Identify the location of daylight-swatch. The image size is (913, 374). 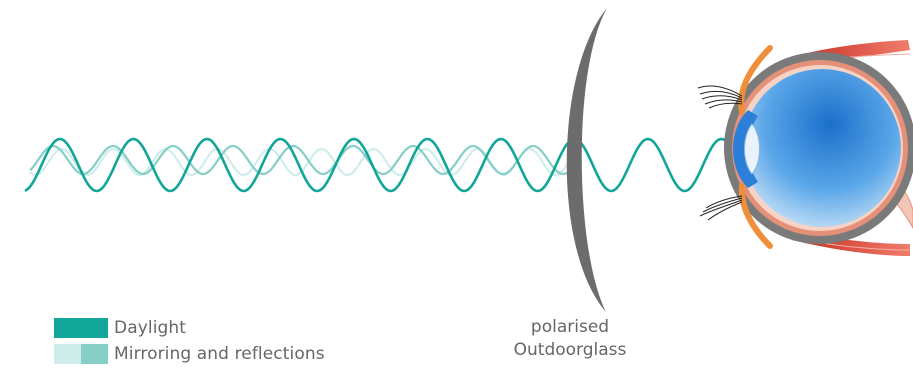
(81, 328).